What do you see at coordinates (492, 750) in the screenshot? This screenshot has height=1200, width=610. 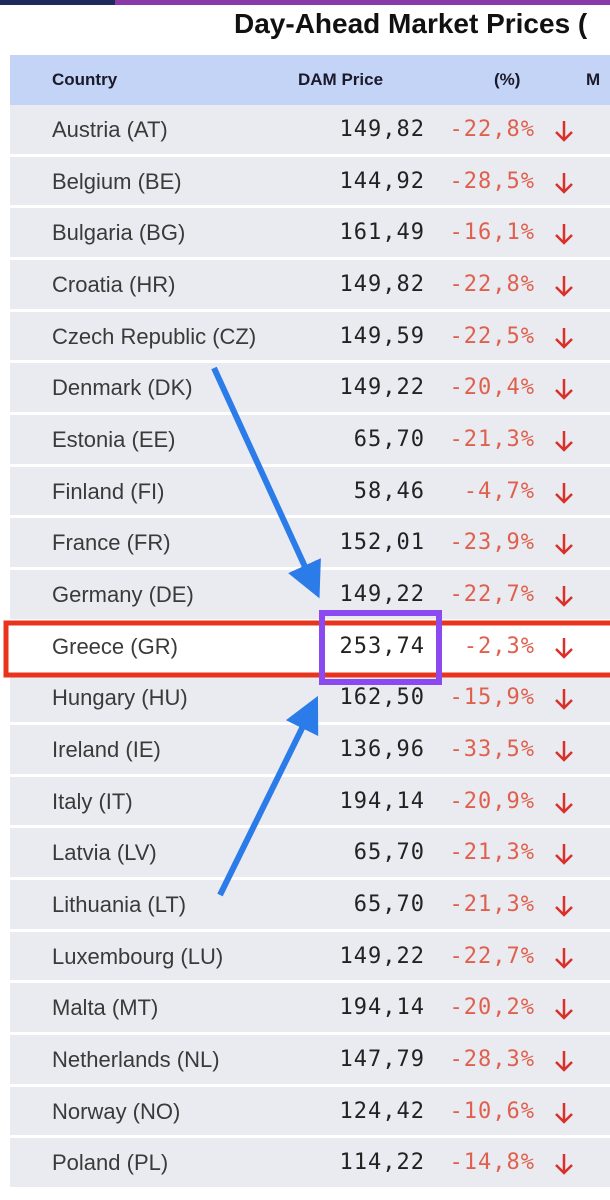 I see `change-cell: -33,5%` at bounding box center [492, 750].